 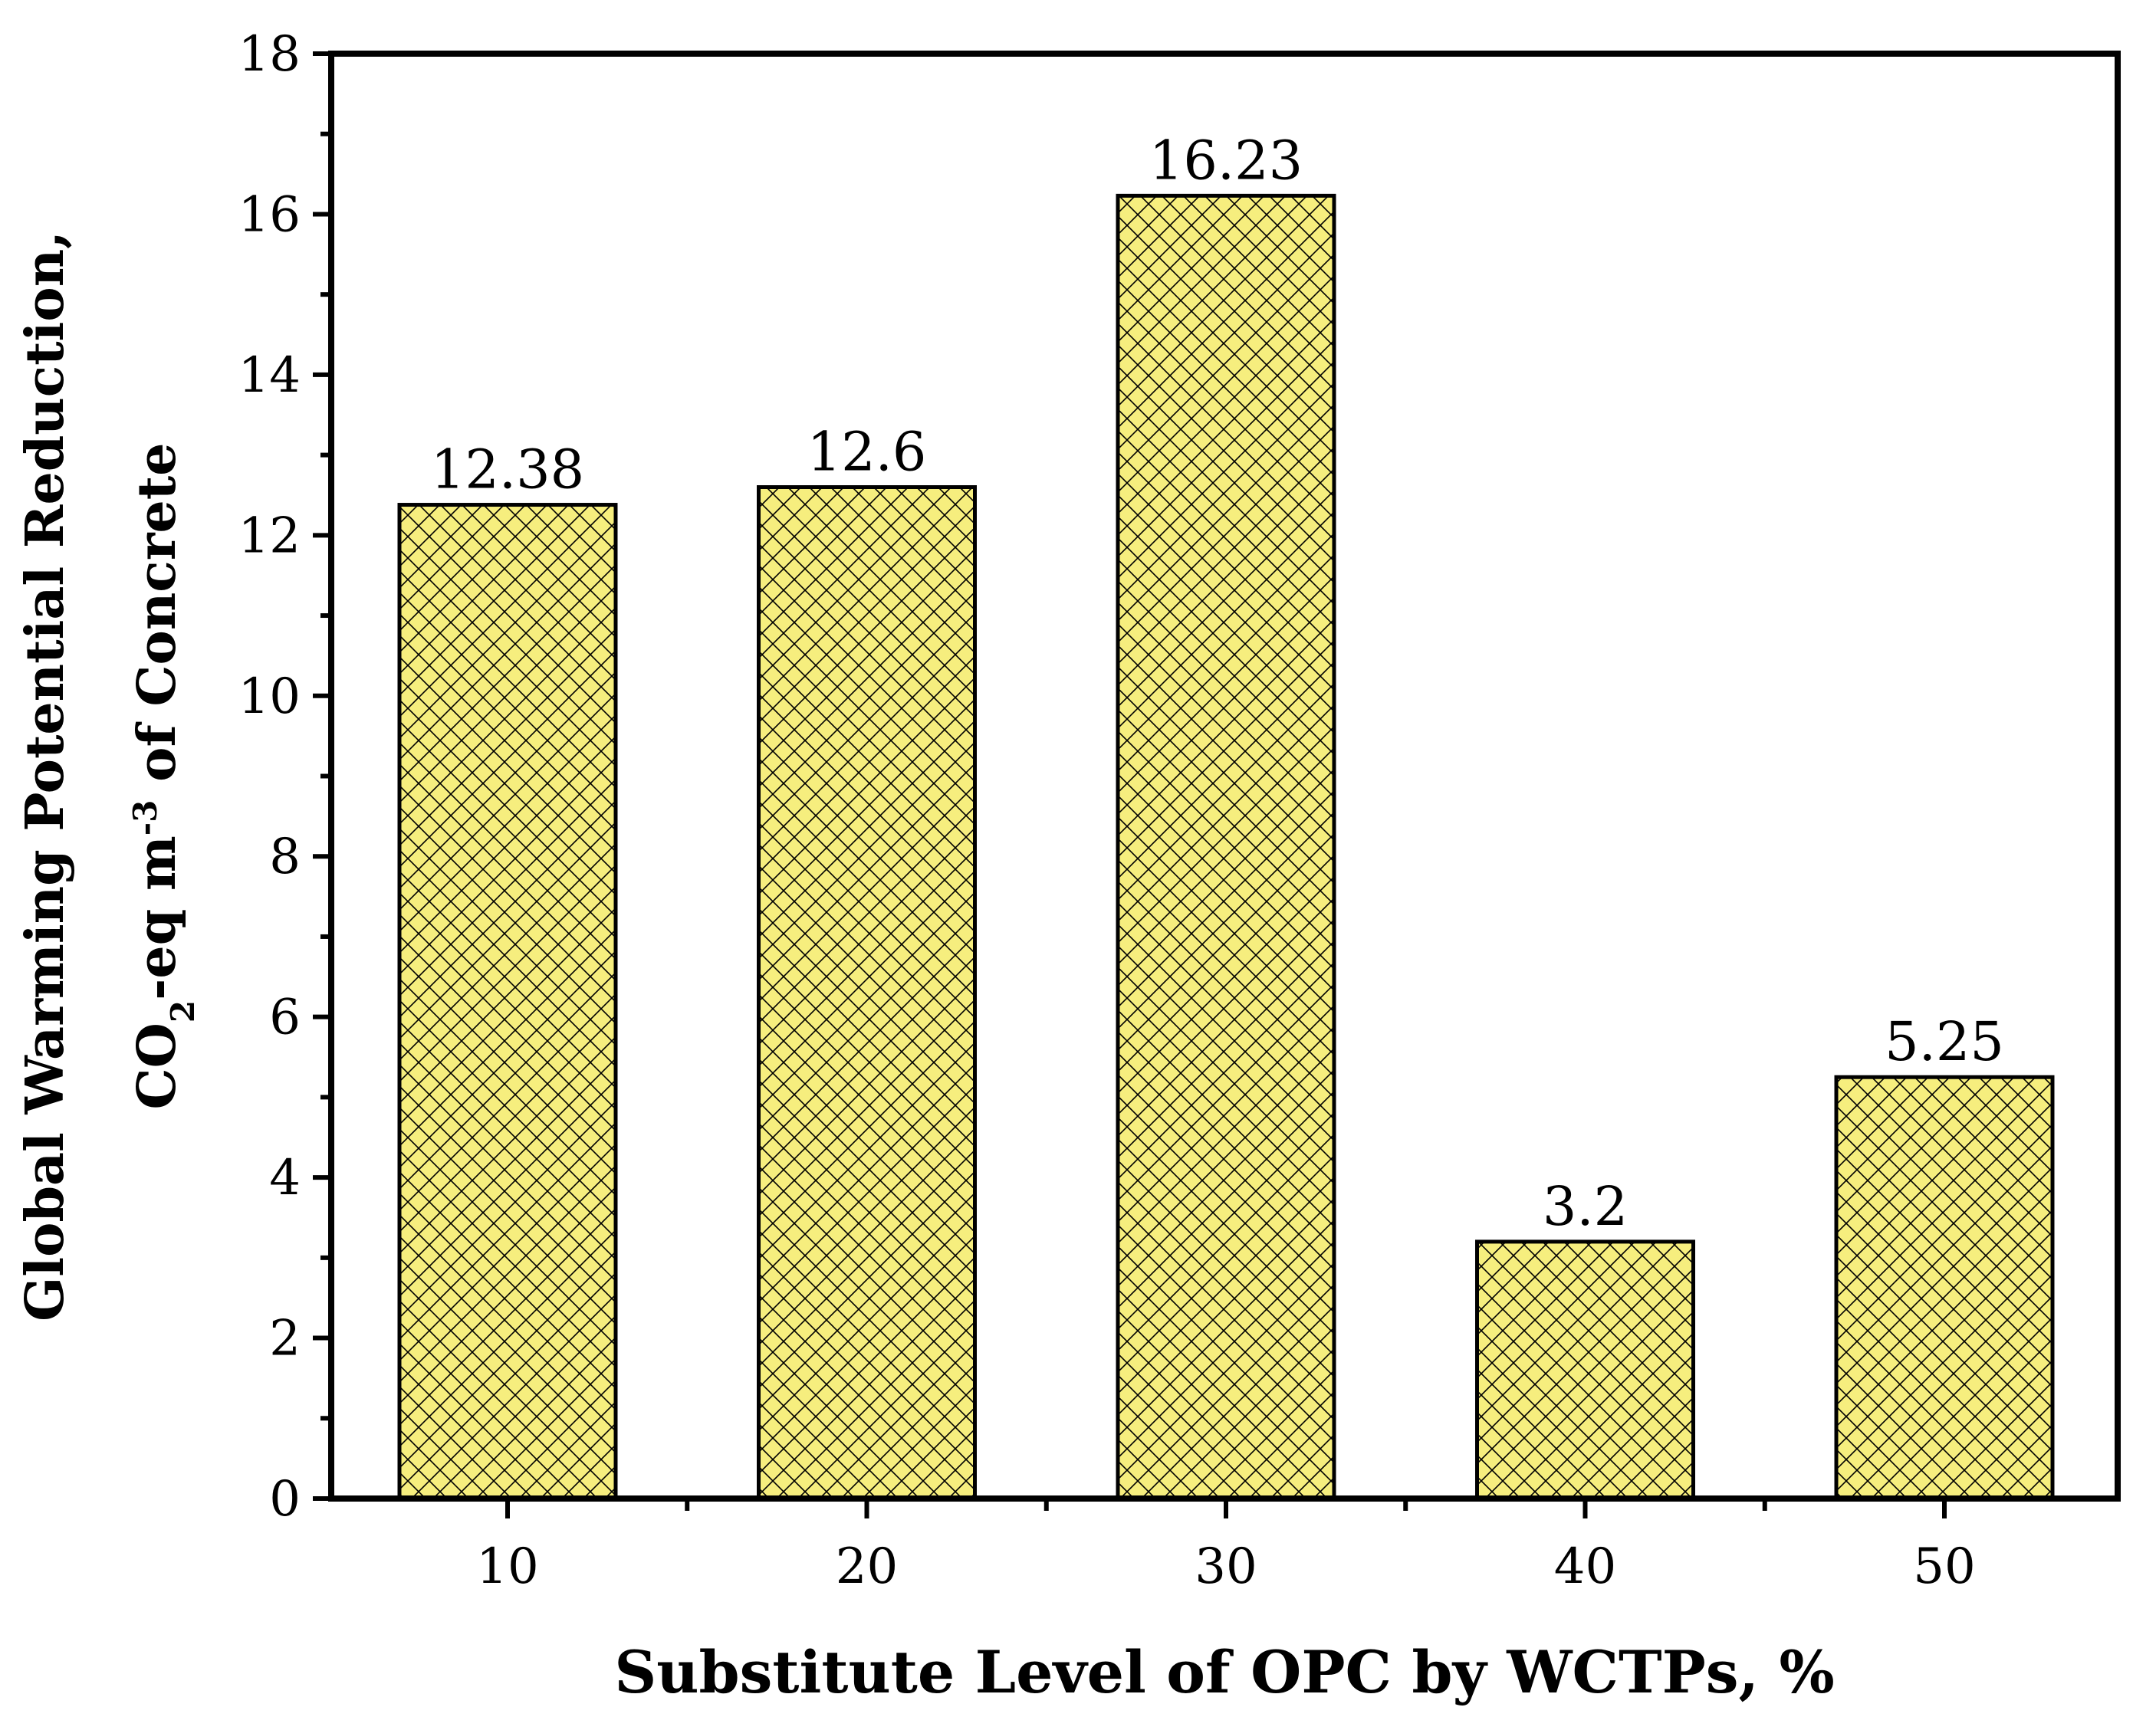 I want to click on y-axis-title-sup: -3, so click(x=145, y=818).